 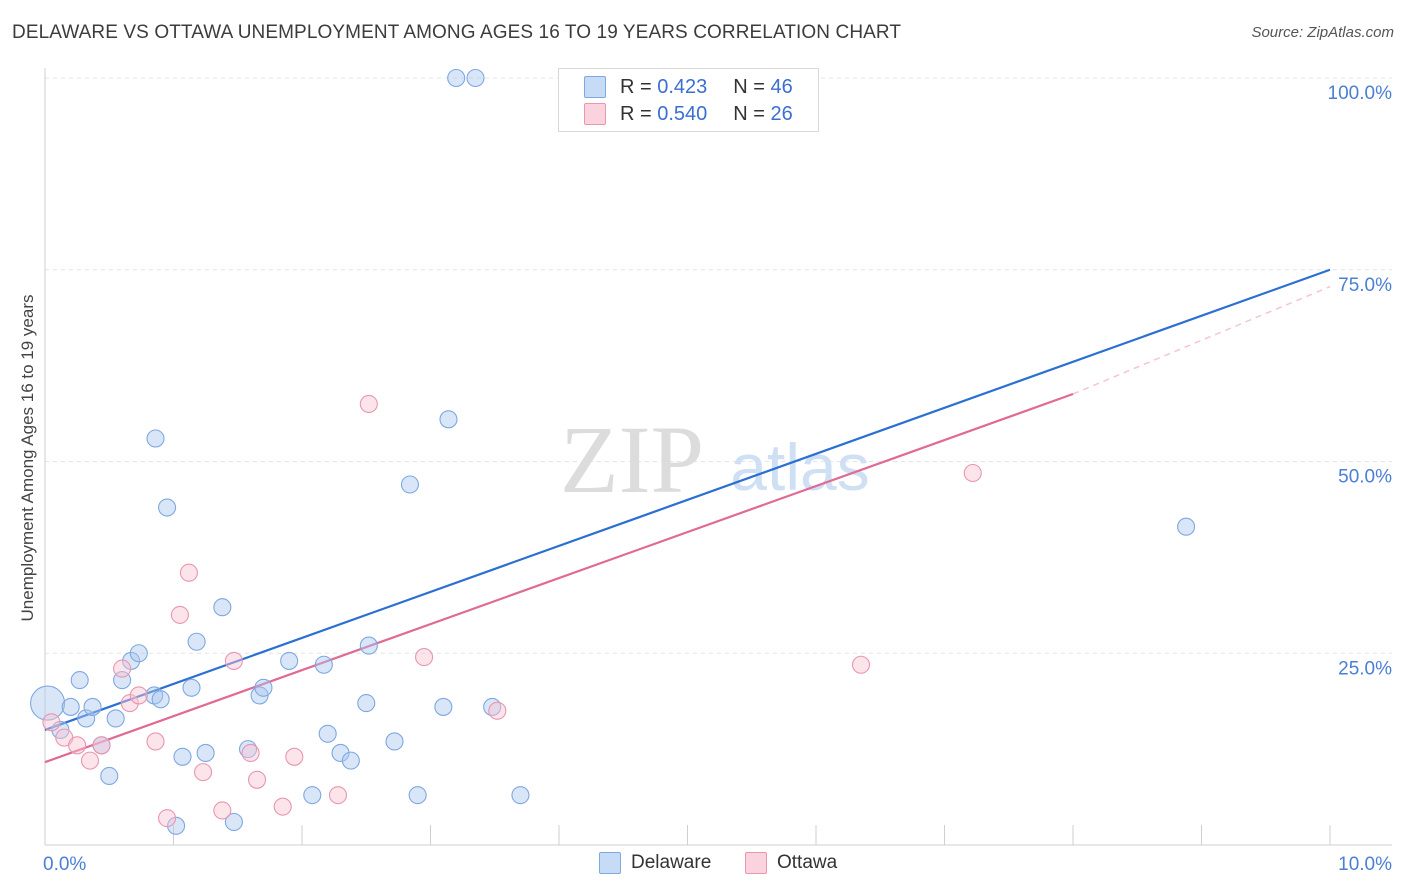 I want to click on legend-item-ottawa: Ottawa, so click(x=791, y=863).